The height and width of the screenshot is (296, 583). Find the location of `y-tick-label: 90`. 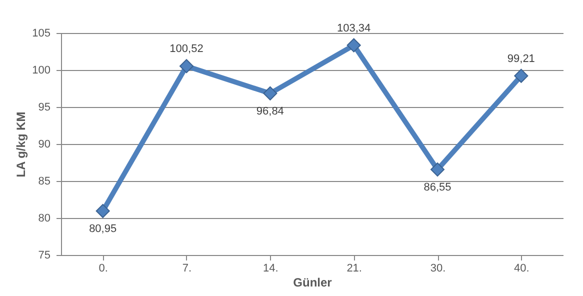

y-tick-label: 90 is located at coordinates (44, 144).